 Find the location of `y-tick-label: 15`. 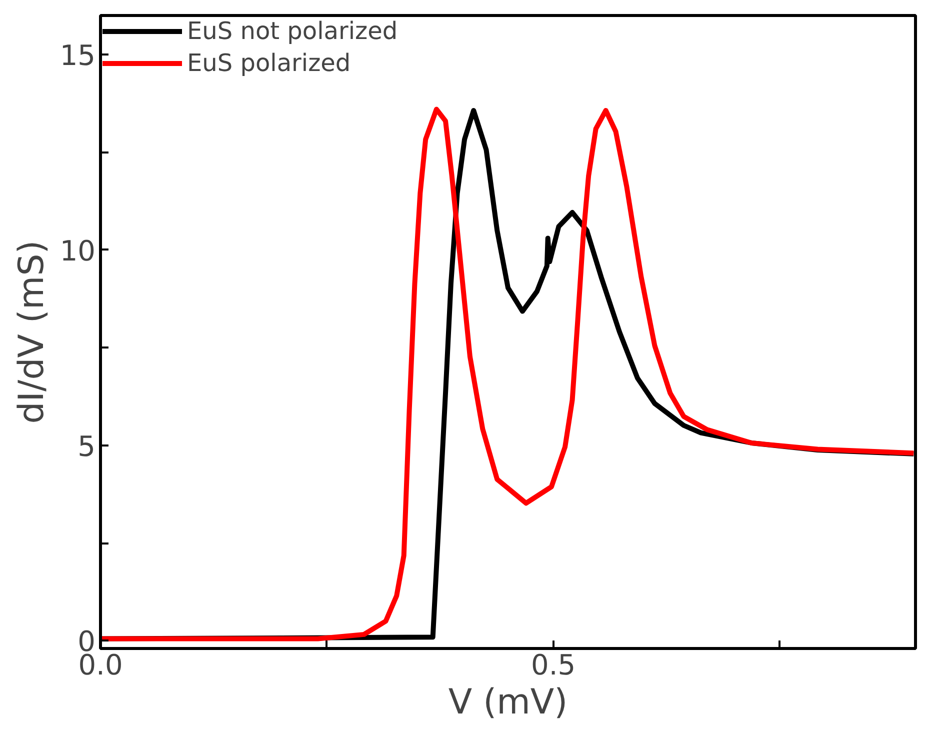

y-tick-label: 15 is located at coordinates (78, 55).